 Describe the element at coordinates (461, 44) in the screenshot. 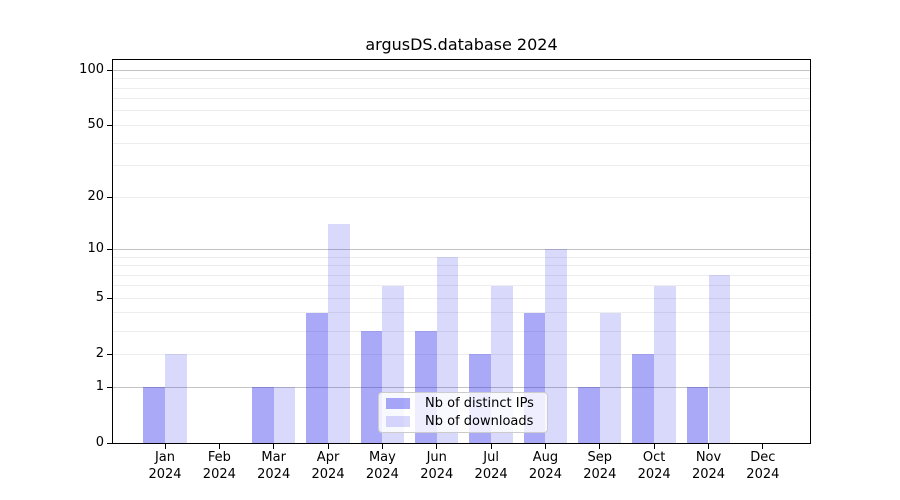

I see `chart-title: argusDS.database 2024` at that location.